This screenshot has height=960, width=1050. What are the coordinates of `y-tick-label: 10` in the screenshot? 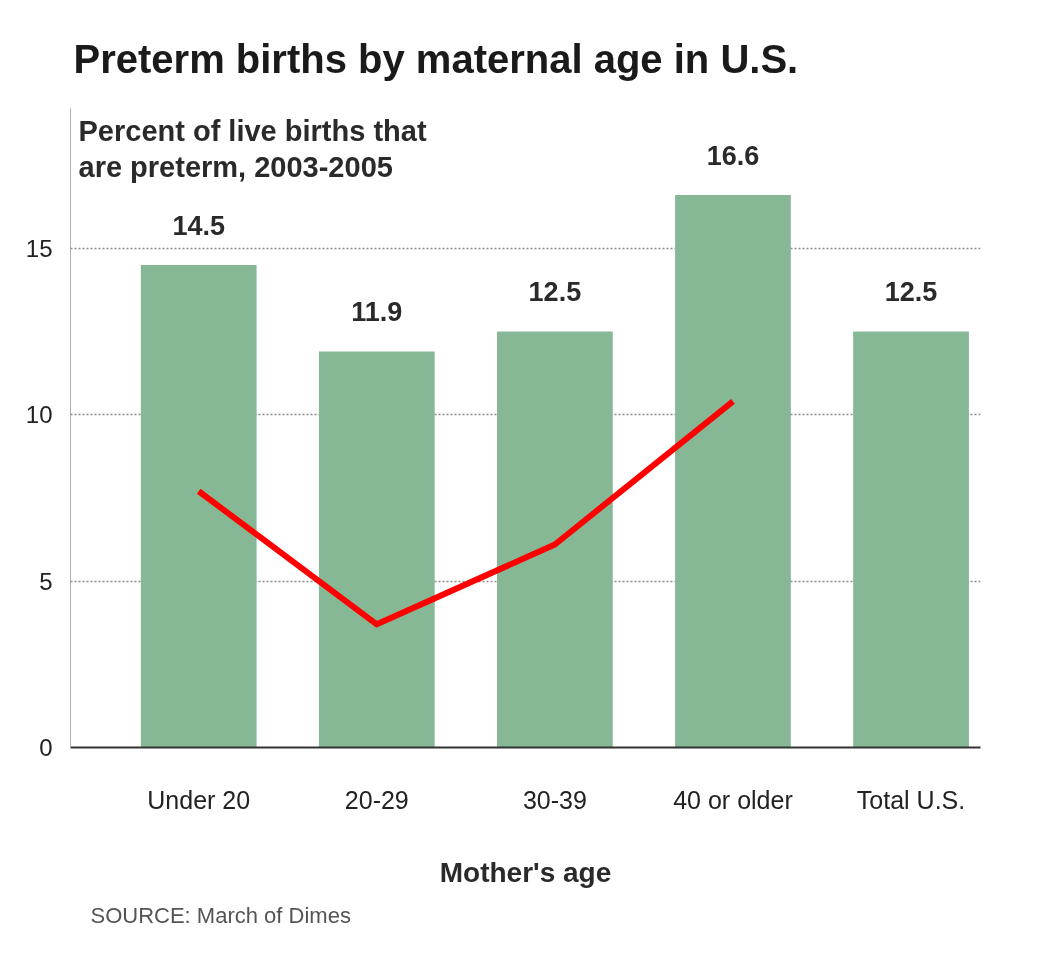 It's located at (39, 415).